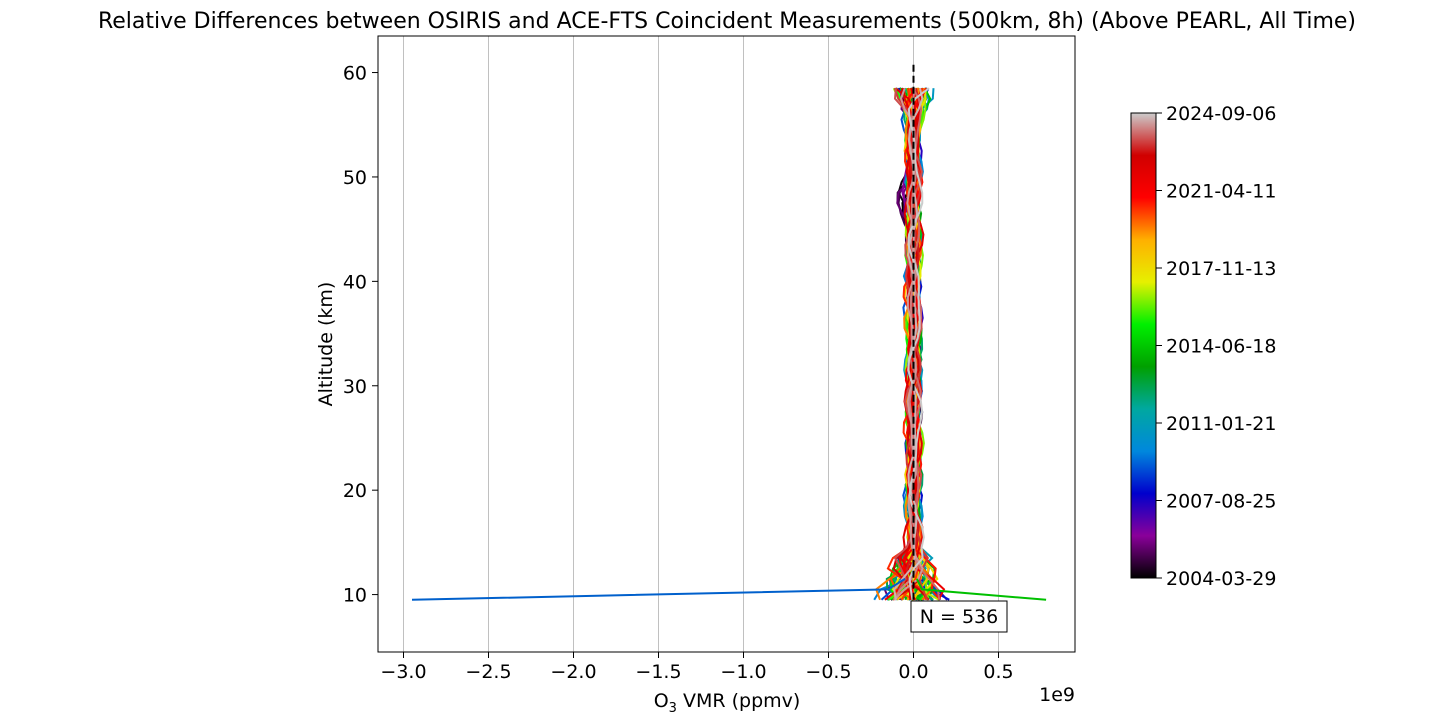 The width and height of the screenshot is (1454, 726). Describe the element at coordinates (355, 387) in the screenshot. I see `y-tick-label: 30` at that location.